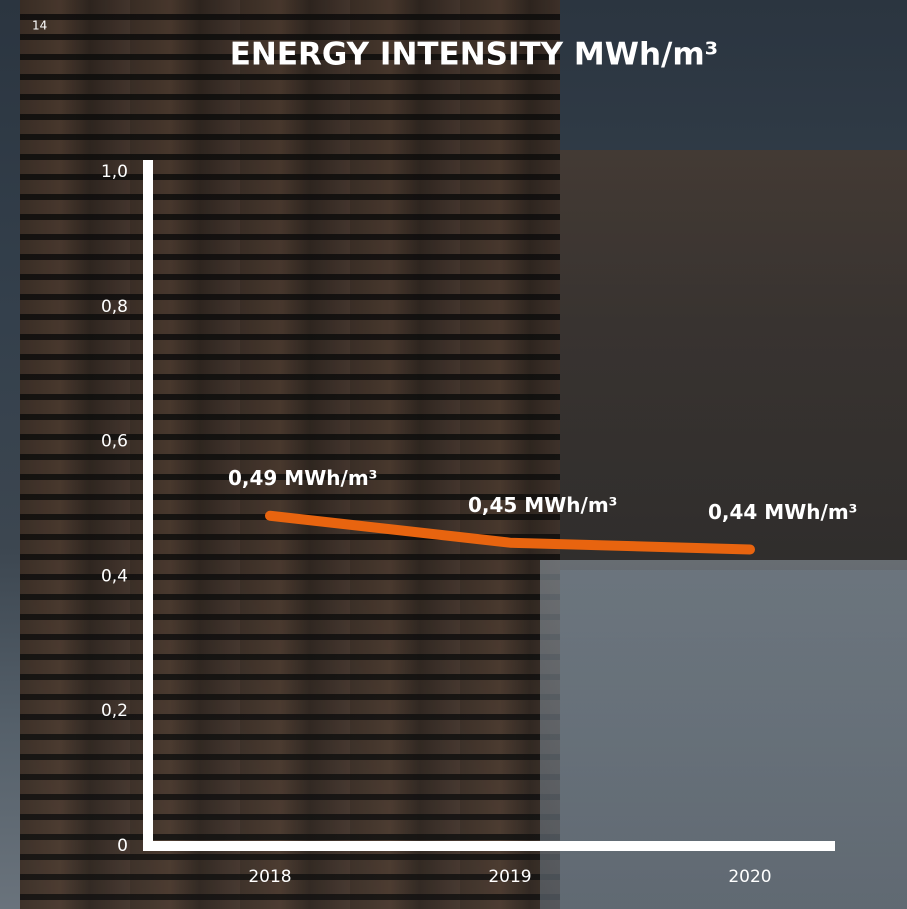 The height and width of the screenshot is (909, 907). Describe the element at coordinates (509, 877) in the screenshot. I see `x-tick-label: 2019` at that location.